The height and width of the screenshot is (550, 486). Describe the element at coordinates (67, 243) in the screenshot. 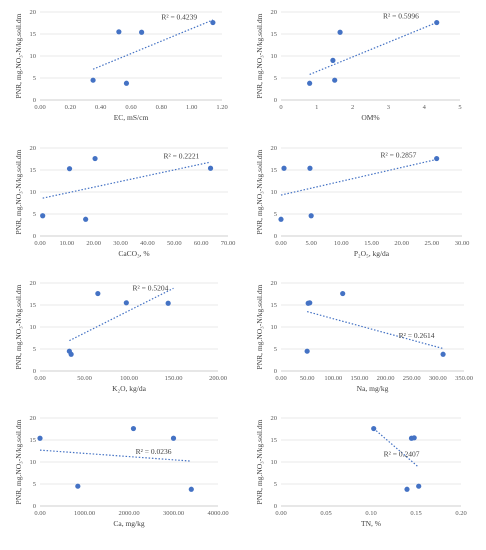

I see `x-tick-label: 10.00` at that location.